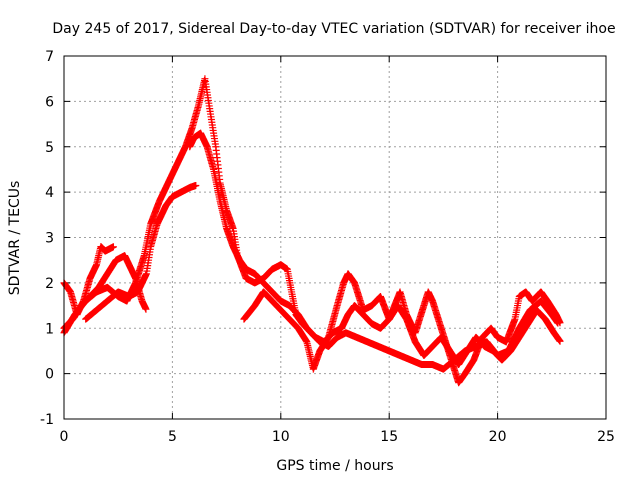  Describe the element at coordinates (49, 148) in the screenshot. I see `y-tick-label: 5` at that location.